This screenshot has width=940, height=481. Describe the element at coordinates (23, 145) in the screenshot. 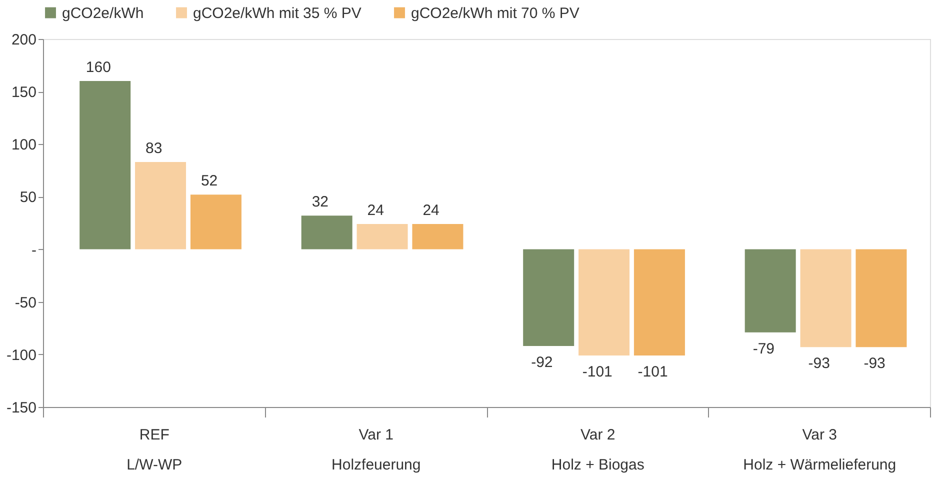

I see `y-tick-label: 100` at that location.